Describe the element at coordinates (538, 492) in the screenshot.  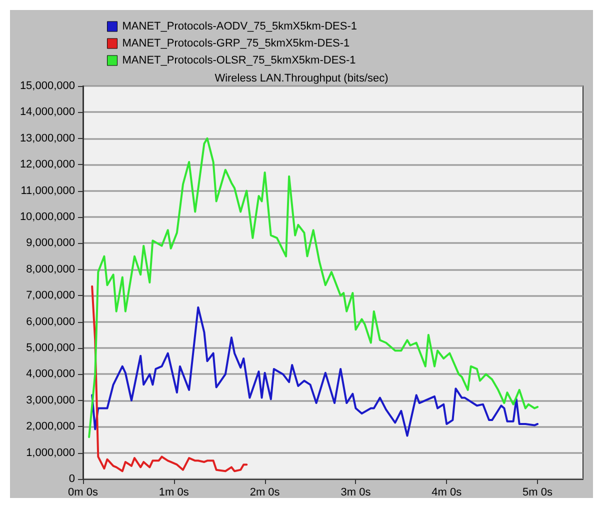
I see `x-tick-label: 5m 0s` at that location.